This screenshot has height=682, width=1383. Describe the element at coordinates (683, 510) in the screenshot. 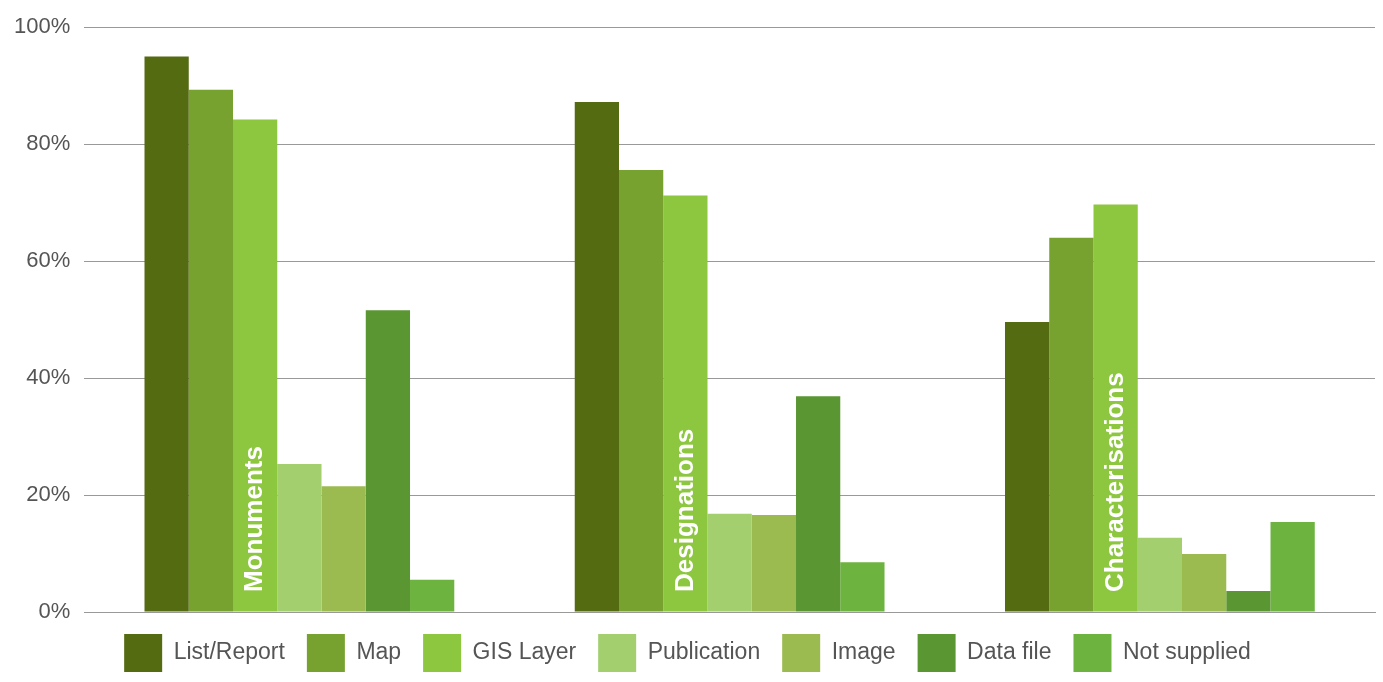

I see `x-tick-label: Designations` at that location.